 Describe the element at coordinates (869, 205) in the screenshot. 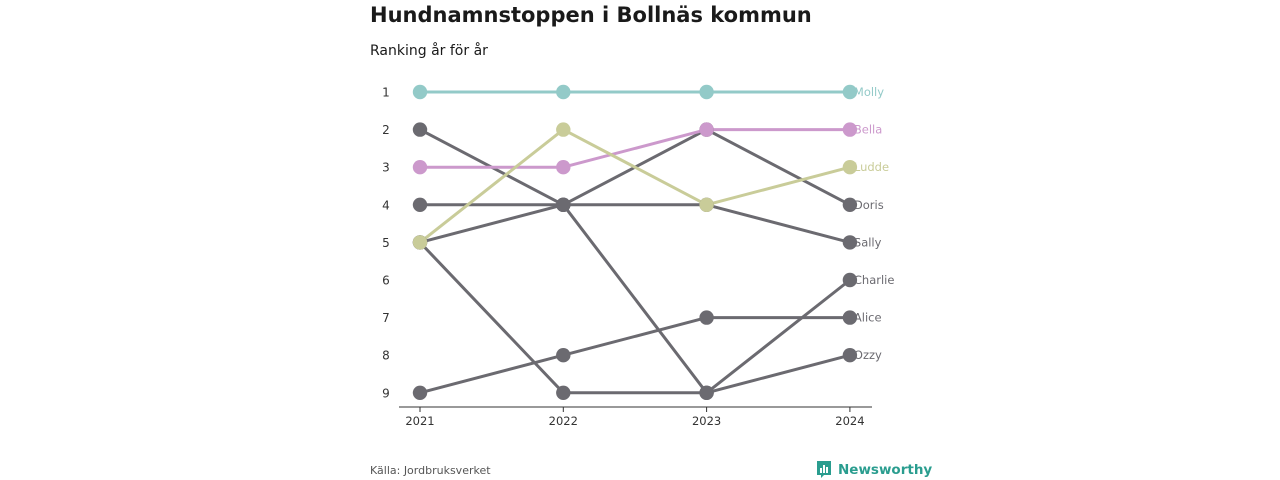

I see `series-label-doris: Doris` at that location.